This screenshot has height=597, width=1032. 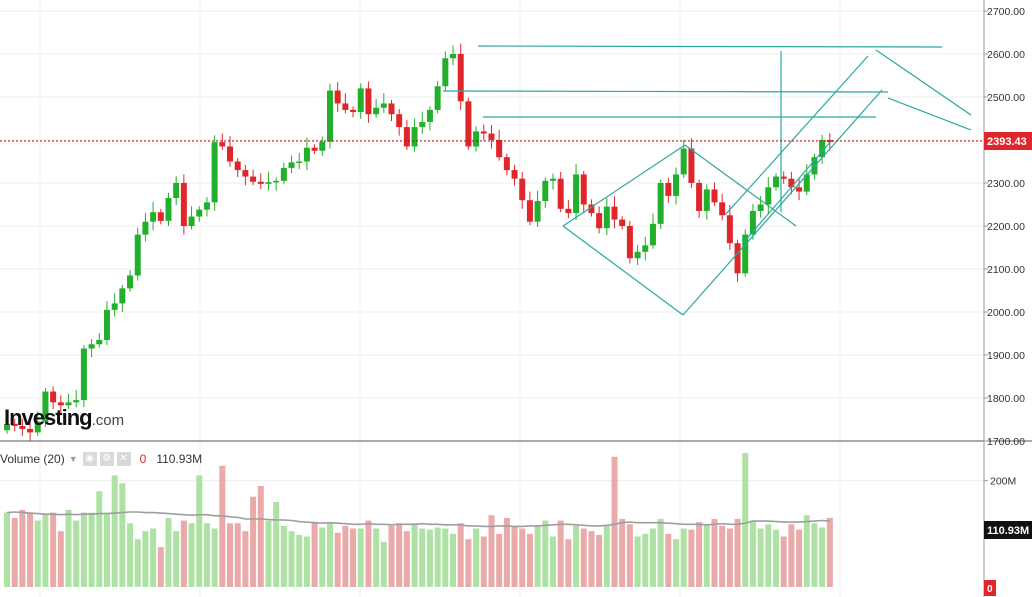 What do you see at coordinates (1006, 442) in the screenshot?
I see `price-tick-label: 1700.00` at bounding box center [1006, 442].